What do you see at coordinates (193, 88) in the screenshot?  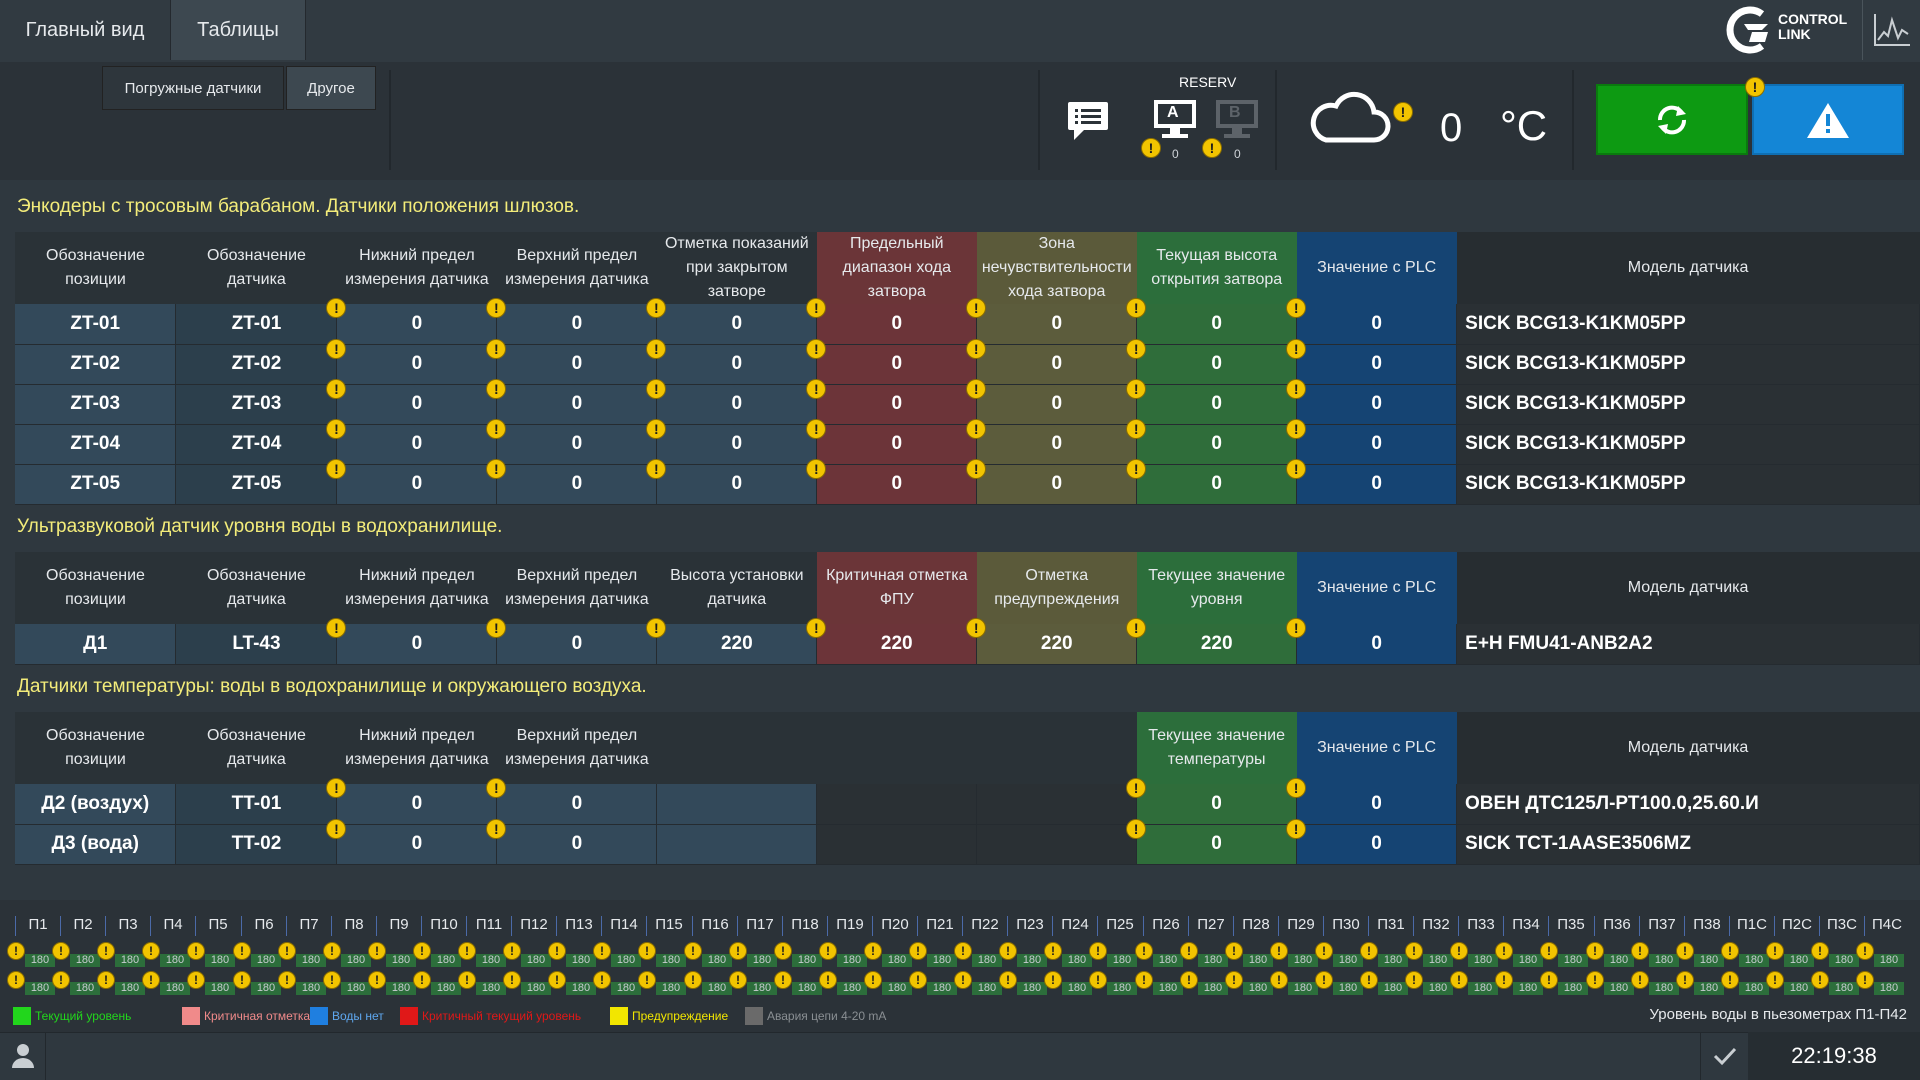 I see `subtab-submersible-sensors: Погружные датчики` at bounding box center [193, 88].